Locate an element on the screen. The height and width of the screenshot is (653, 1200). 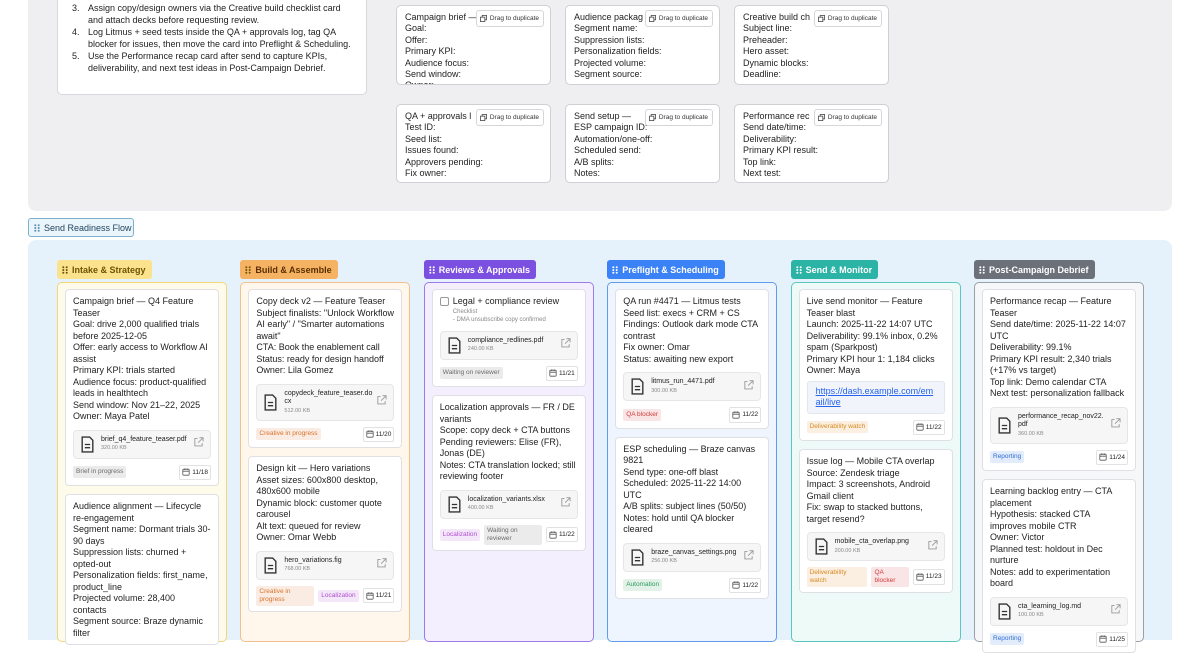
attachment: mobile_cta_overlap.png 200.00 KB is located at coordinates (875, 546).